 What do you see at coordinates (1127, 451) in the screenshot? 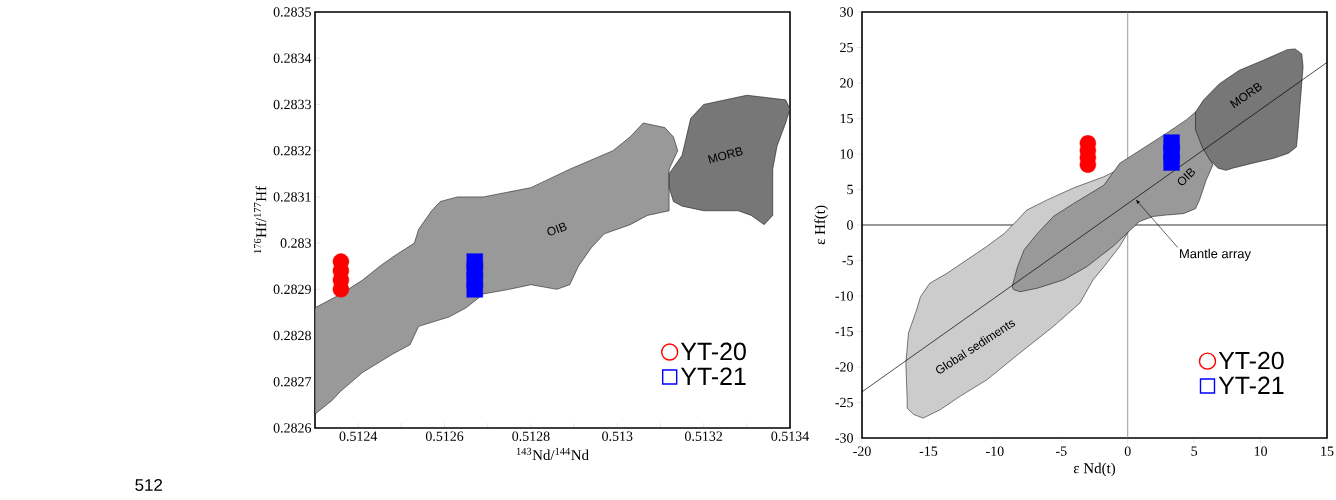
I see `x-tick-label: 0` at bounding box center [1127, 451].